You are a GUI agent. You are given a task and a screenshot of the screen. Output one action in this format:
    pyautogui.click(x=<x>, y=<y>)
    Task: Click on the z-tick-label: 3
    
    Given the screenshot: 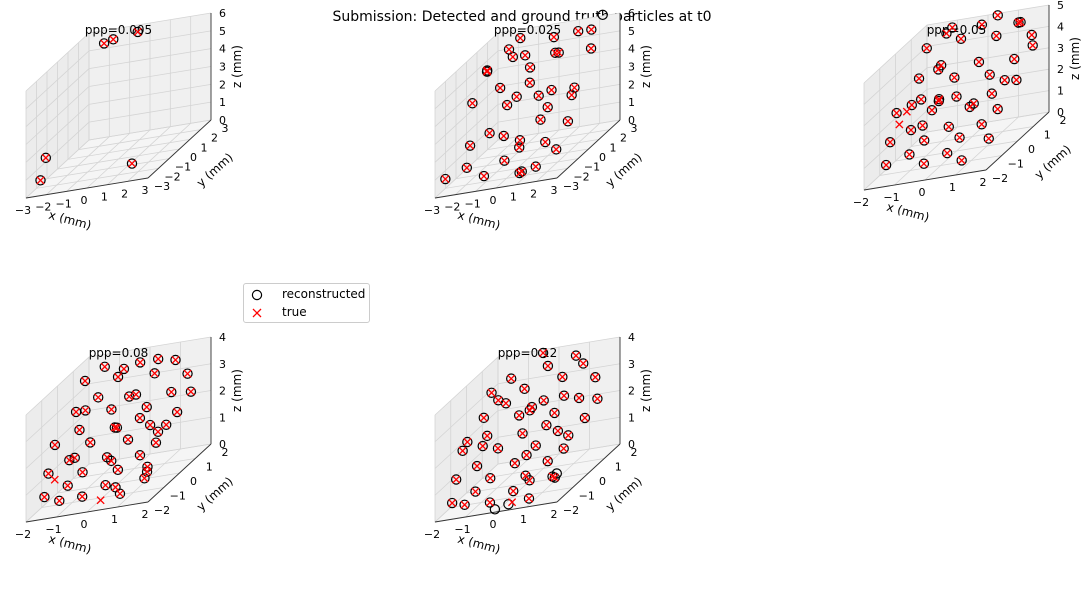 What is the action you would take?
    pyautogui.click(x=1060, y=48)
    